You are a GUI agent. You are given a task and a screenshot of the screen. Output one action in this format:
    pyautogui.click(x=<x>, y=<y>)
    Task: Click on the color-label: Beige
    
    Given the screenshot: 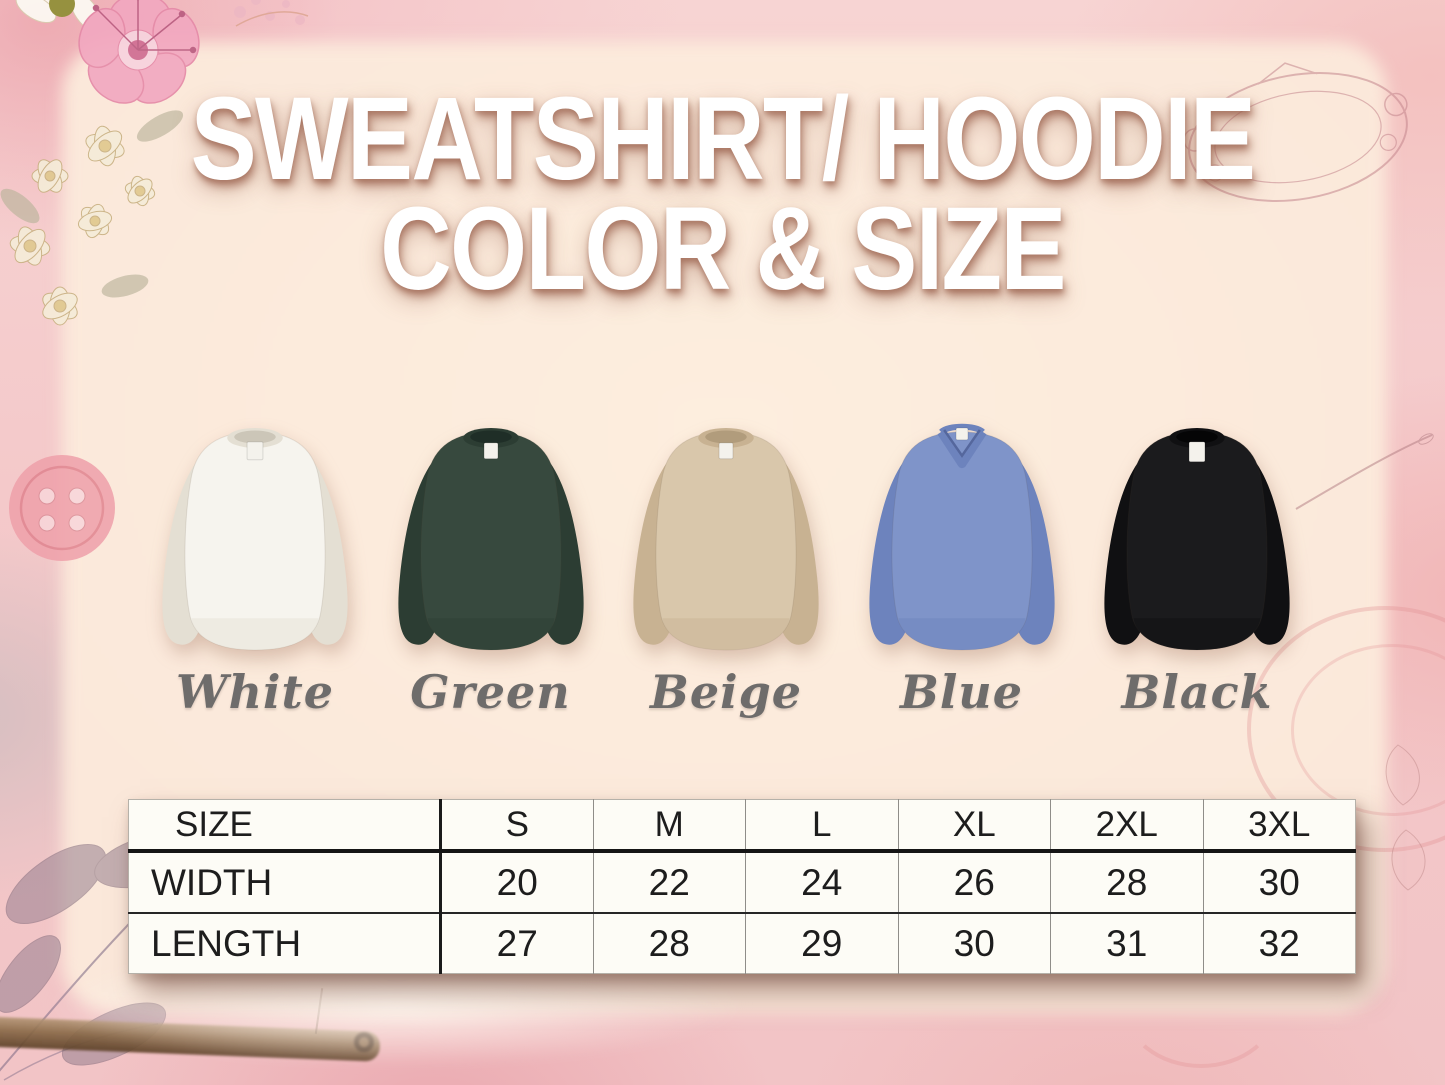 What is the action you would take?
    pyautogui.click(x=726, y=692)
    